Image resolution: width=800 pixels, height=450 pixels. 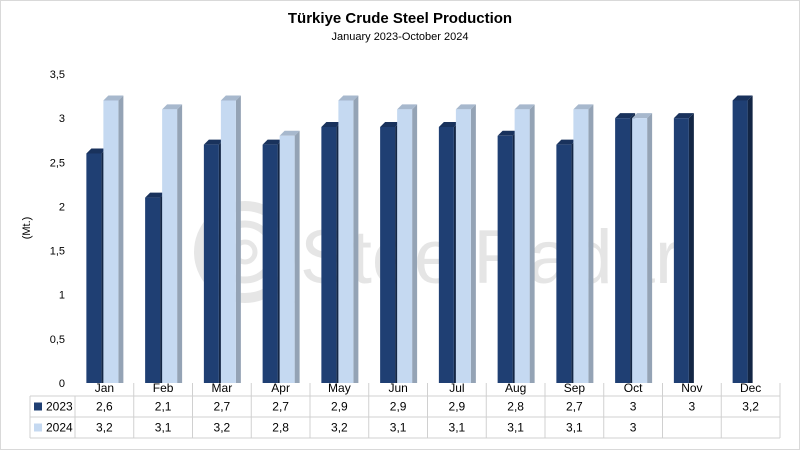 I want to click on category-label: Jul, so click(x=456, y=388).